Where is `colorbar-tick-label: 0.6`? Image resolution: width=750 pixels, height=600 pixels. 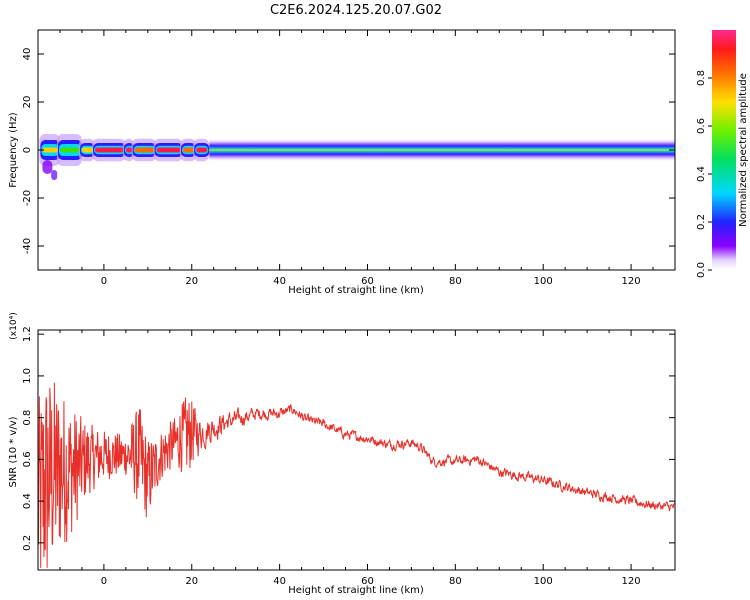
colorbar-tick-label: 0.6 is located at coordinates (701, 126).